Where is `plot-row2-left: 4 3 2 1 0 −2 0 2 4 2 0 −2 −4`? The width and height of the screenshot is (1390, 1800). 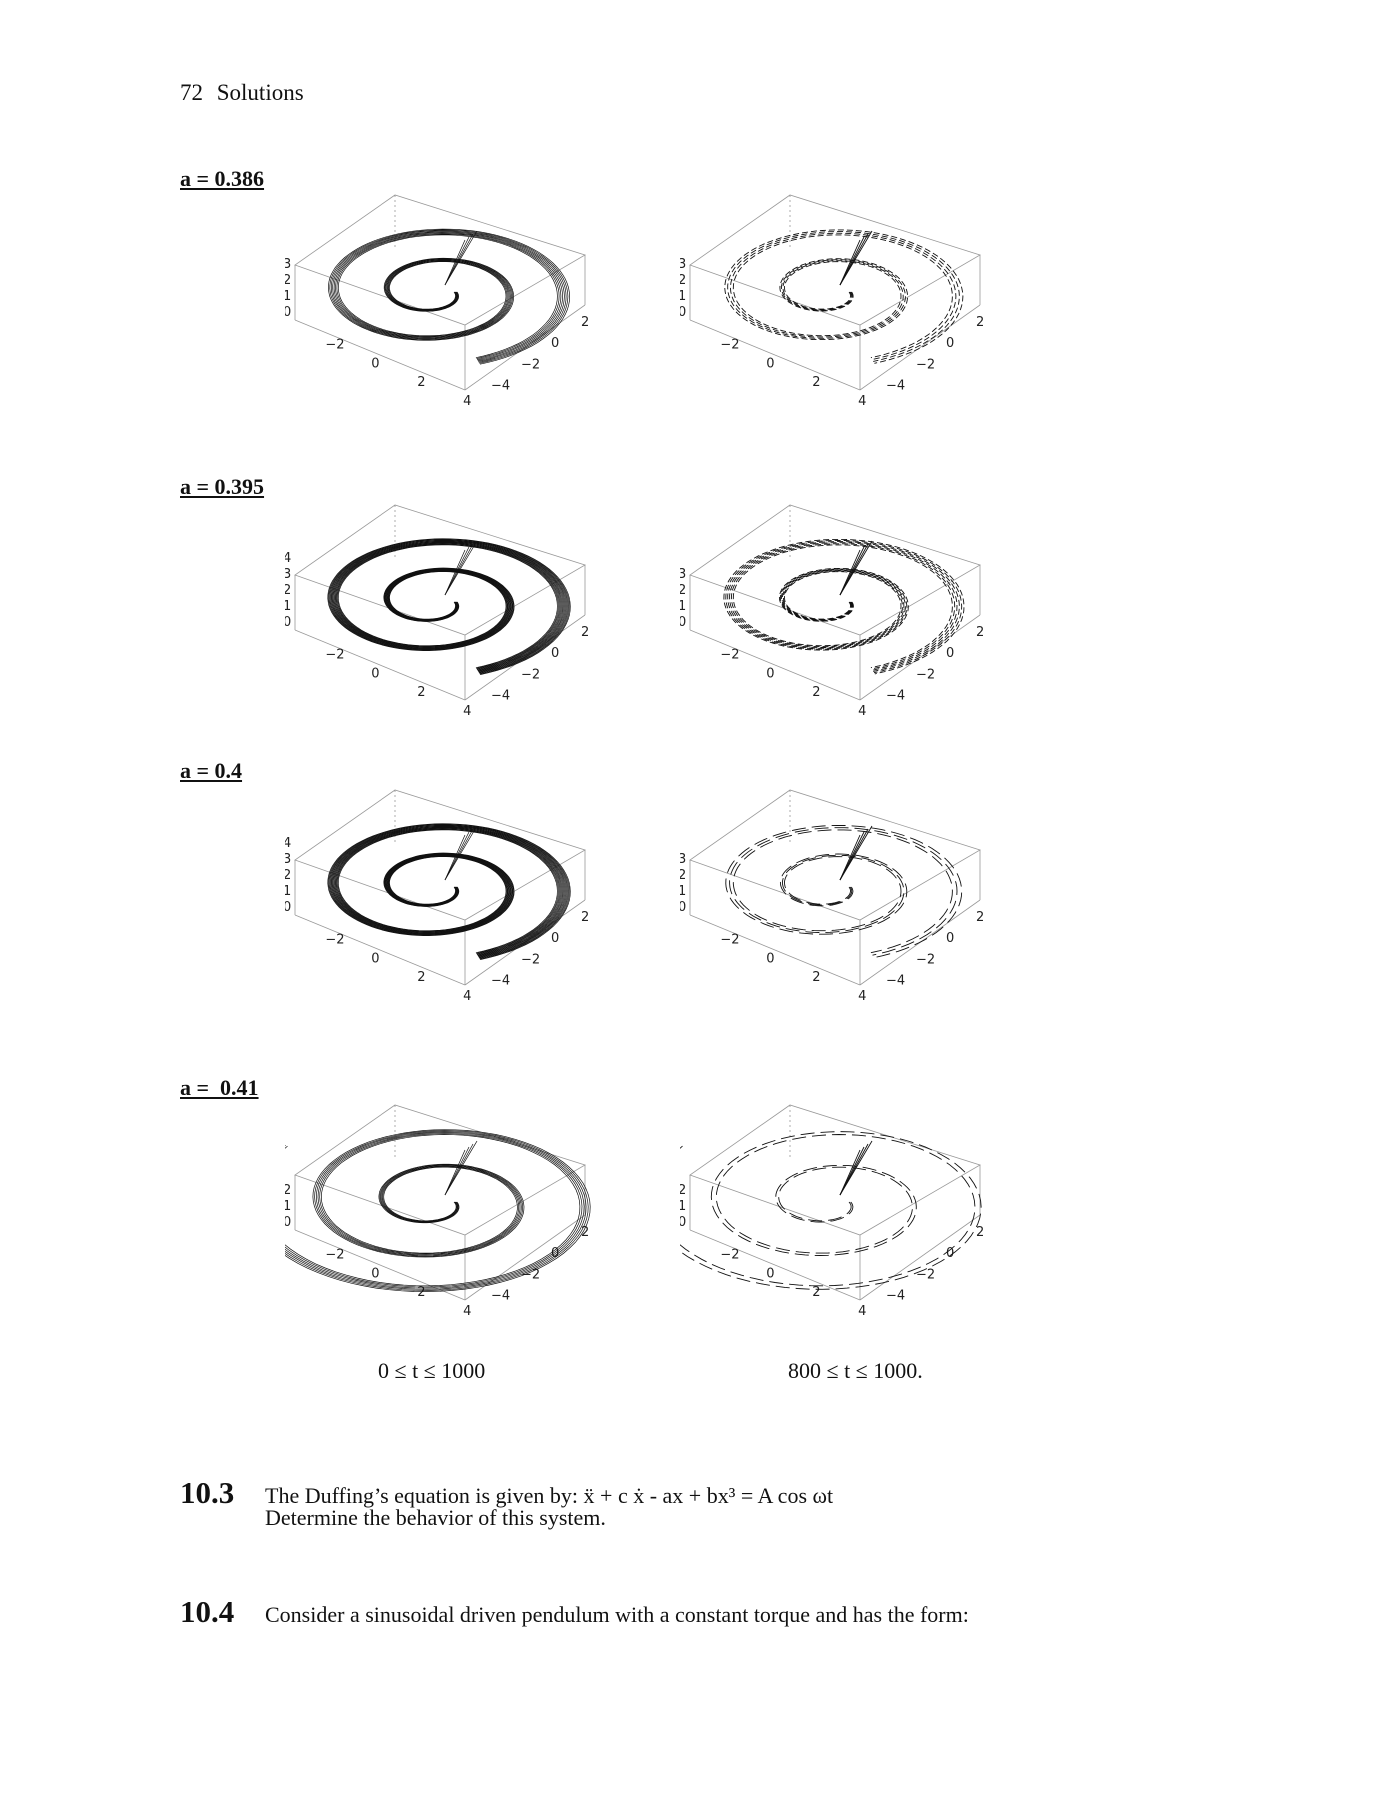 plot-row2-left: 4 3 2 1 0 −2 0 2 4 2 0 −2 −4 is located at coordinates (475, 640).